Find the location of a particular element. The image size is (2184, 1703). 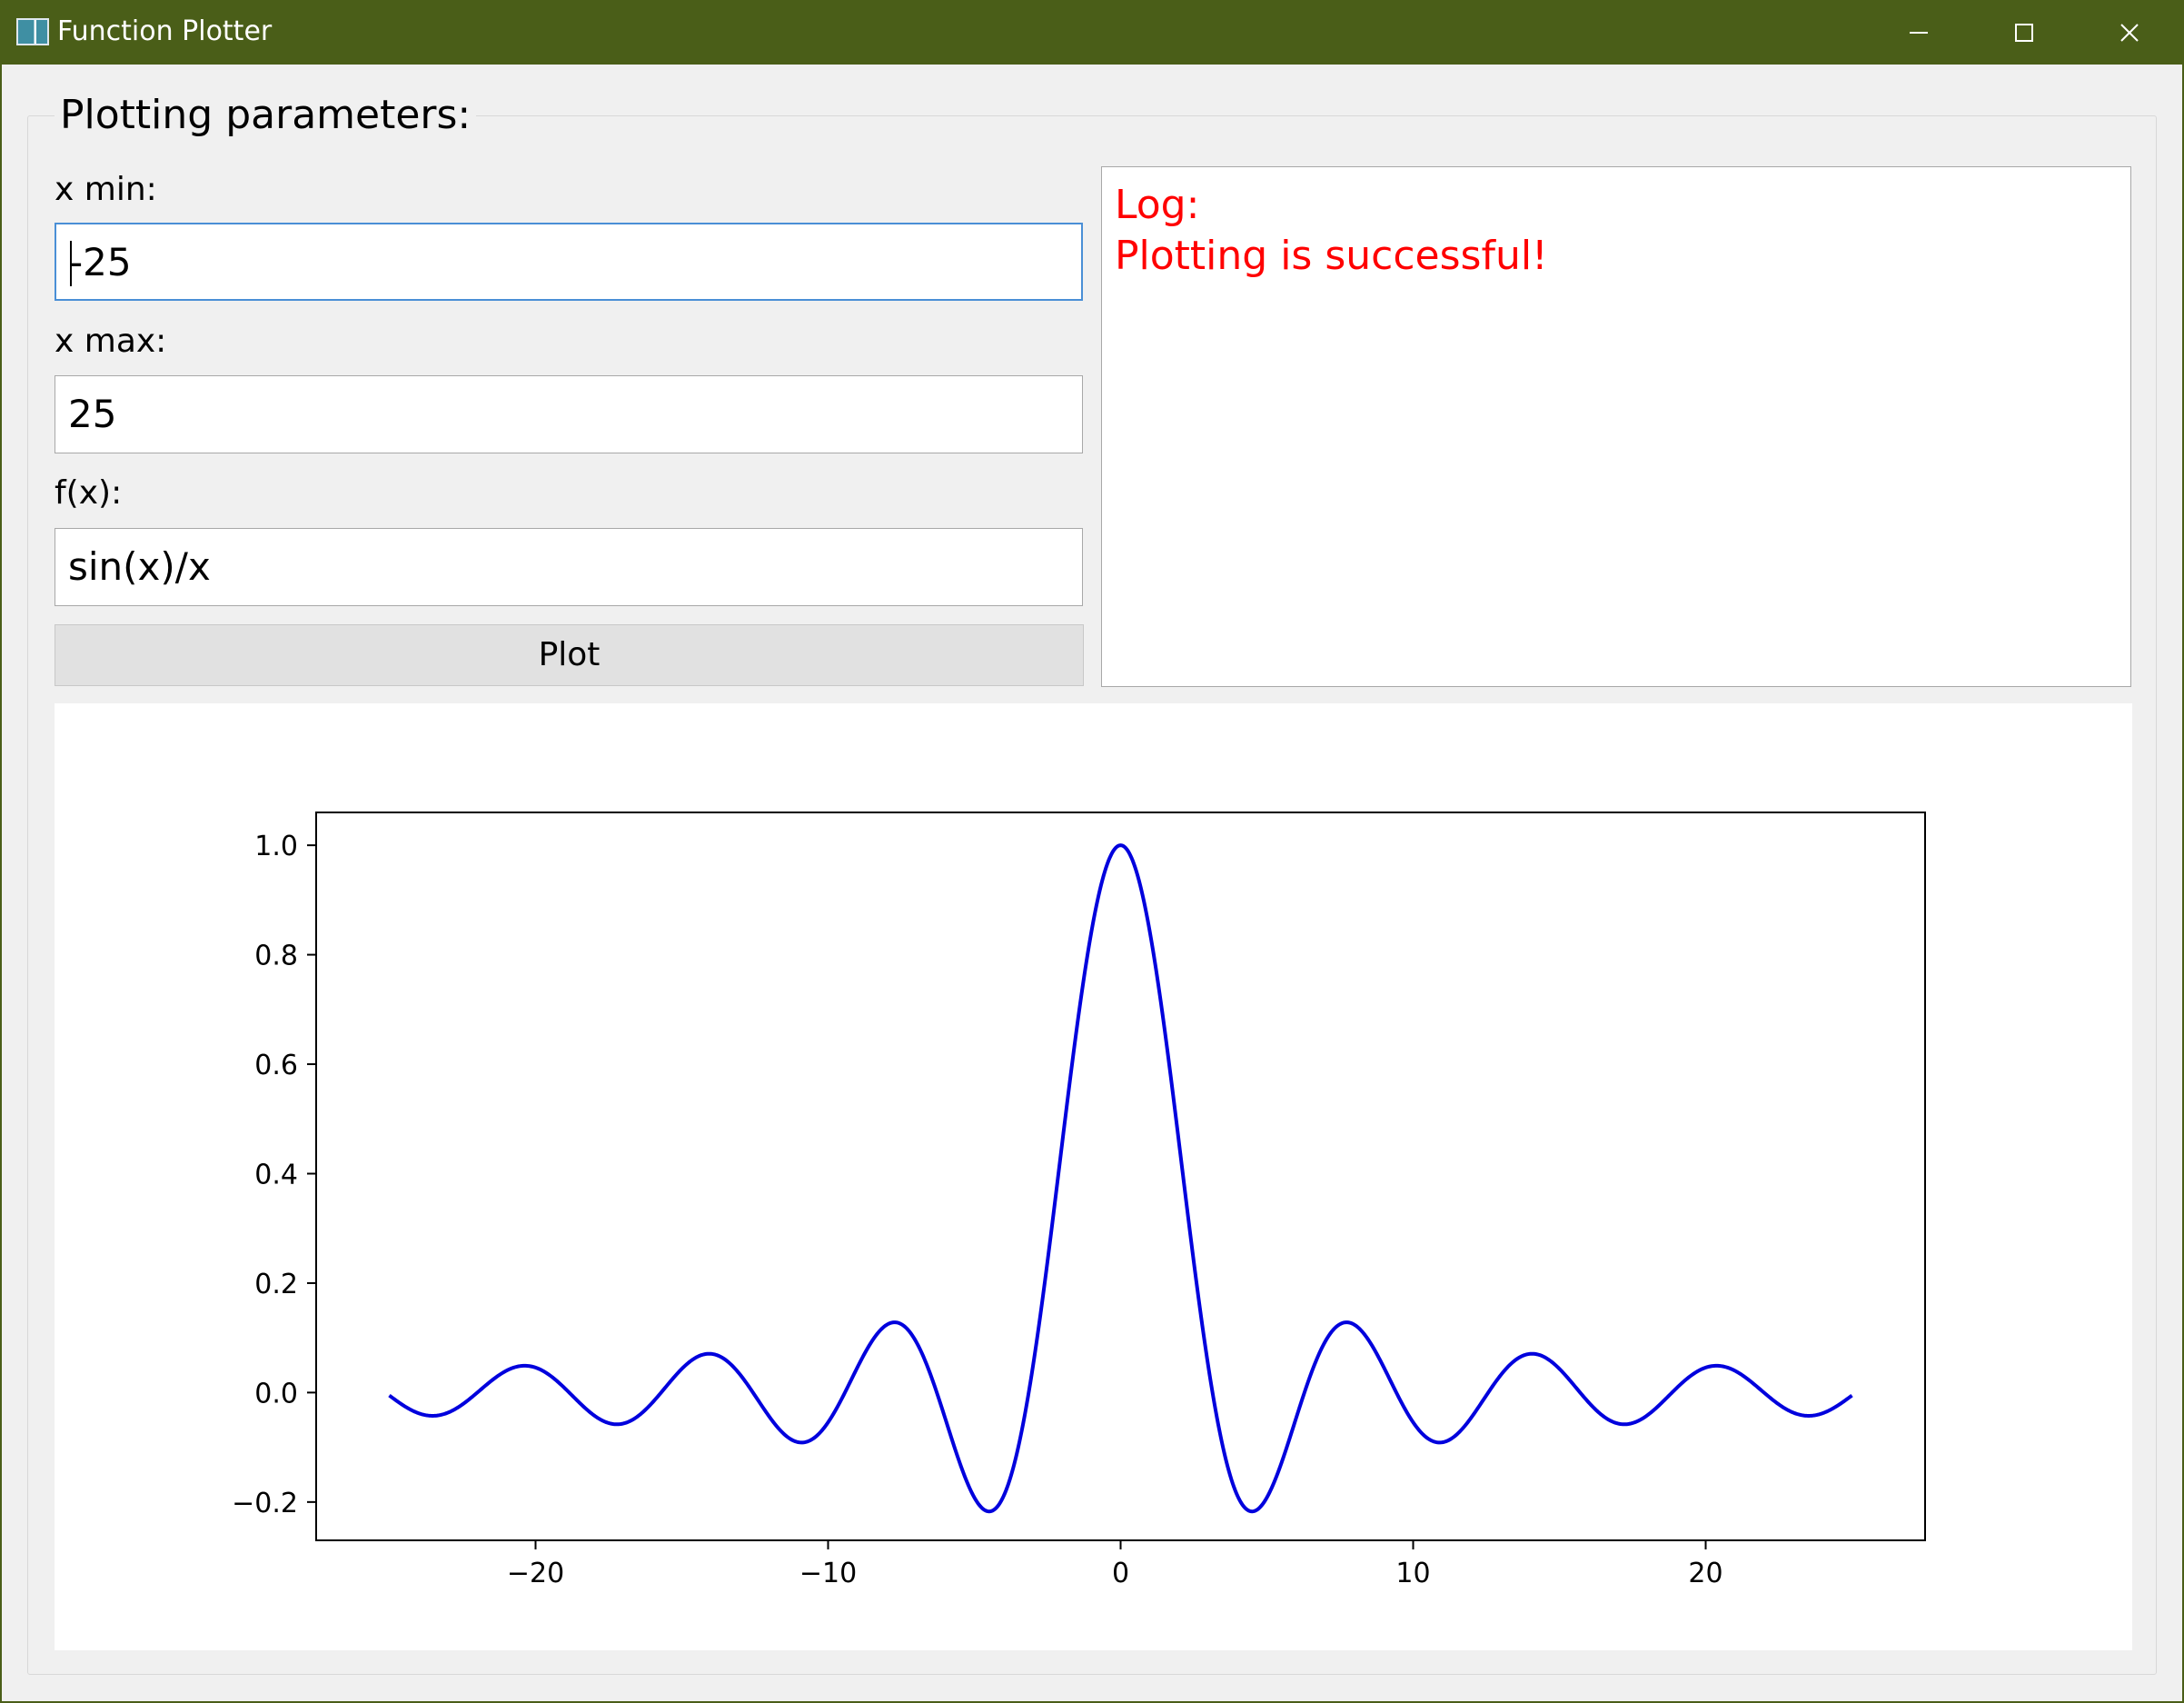

x-tick-label: 20 is located at coordinates (1705, 1573).